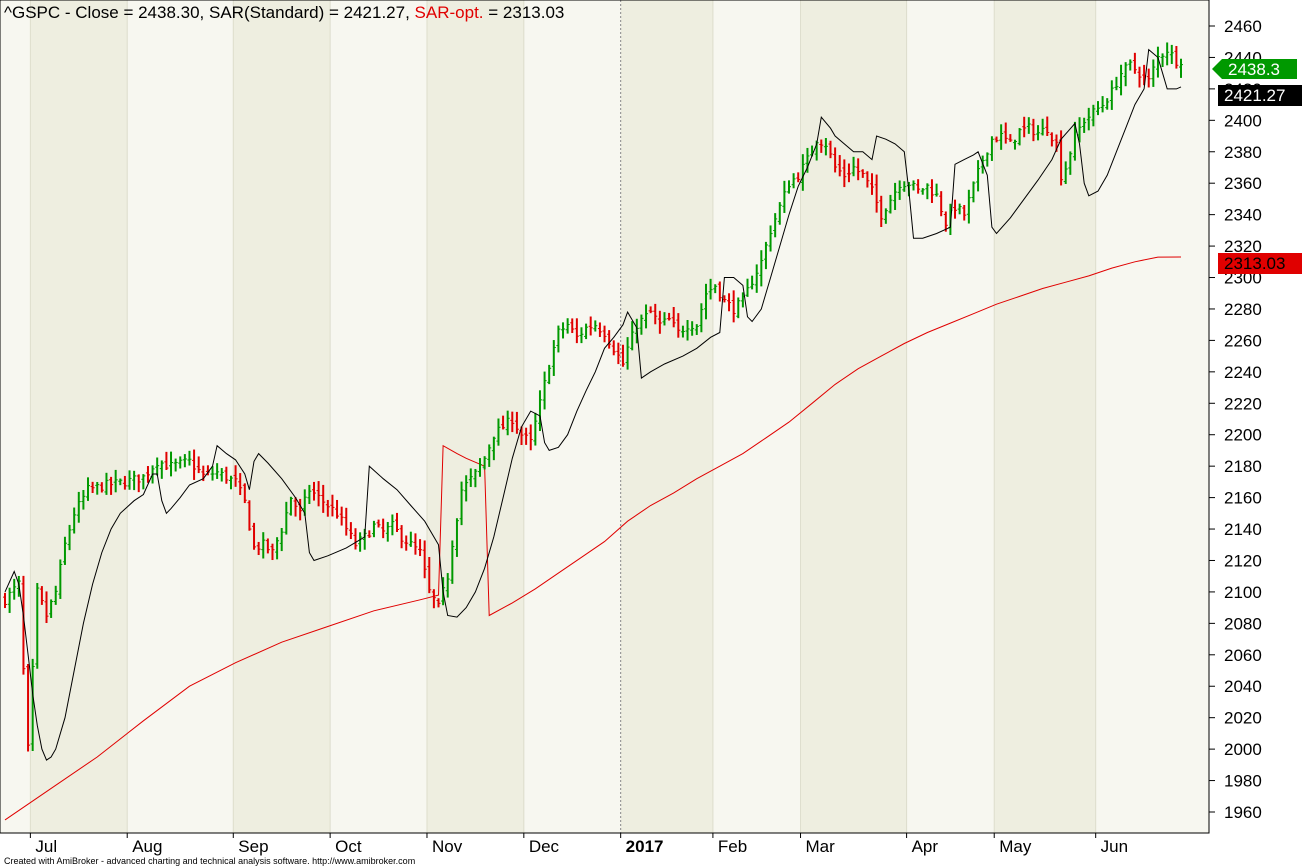 The height and width of the screenshot is (868, 1303). Describe the element at coordinates (253, 846) in the screenshot. I see `month-label: Sep` at that location.